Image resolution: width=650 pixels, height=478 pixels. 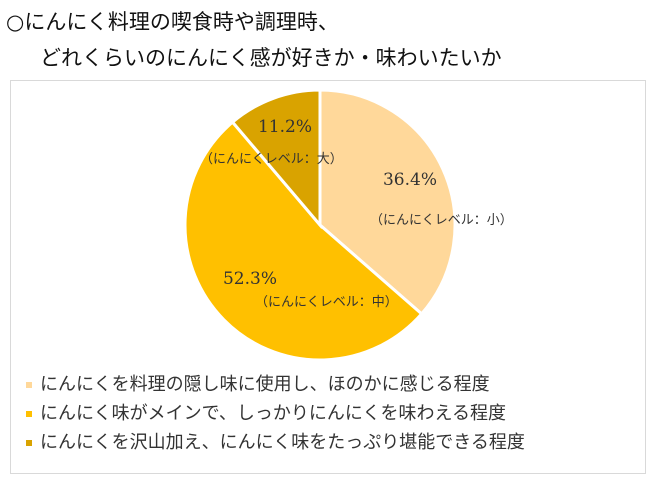 What do you see at coordinates (282, 442) in the screenshot?
I see `legend-text: にんにくを沢山加え、にんにく味をたっぷり堪能できる程度` at bounding box center [282, 442].